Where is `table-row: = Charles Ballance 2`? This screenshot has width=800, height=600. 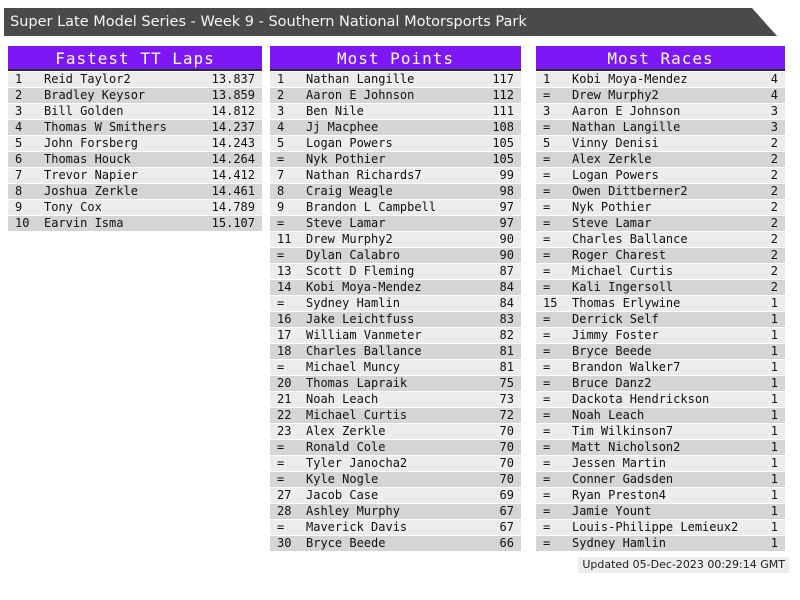 table-row: = Charles Ballance 2 is located at coordinates (660, 239).